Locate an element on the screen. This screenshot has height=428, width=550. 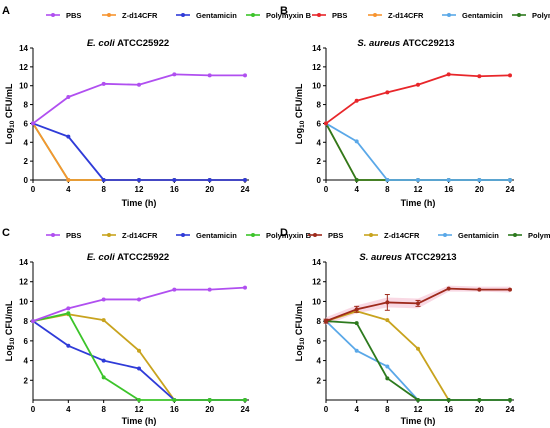
chart-title: E. coli ATCC25922 is located at coordinates (128, 43).